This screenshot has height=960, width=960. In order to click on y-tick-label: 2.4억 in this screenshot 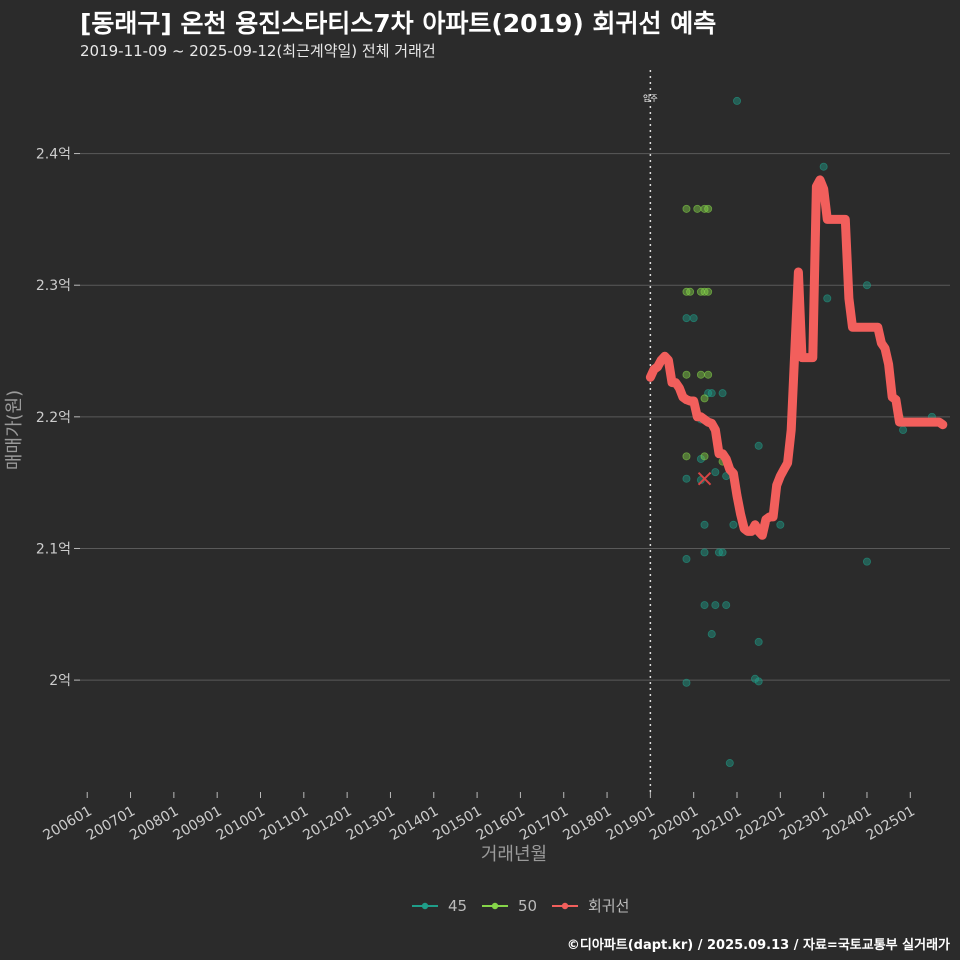, I will do `click(53, 155)`.